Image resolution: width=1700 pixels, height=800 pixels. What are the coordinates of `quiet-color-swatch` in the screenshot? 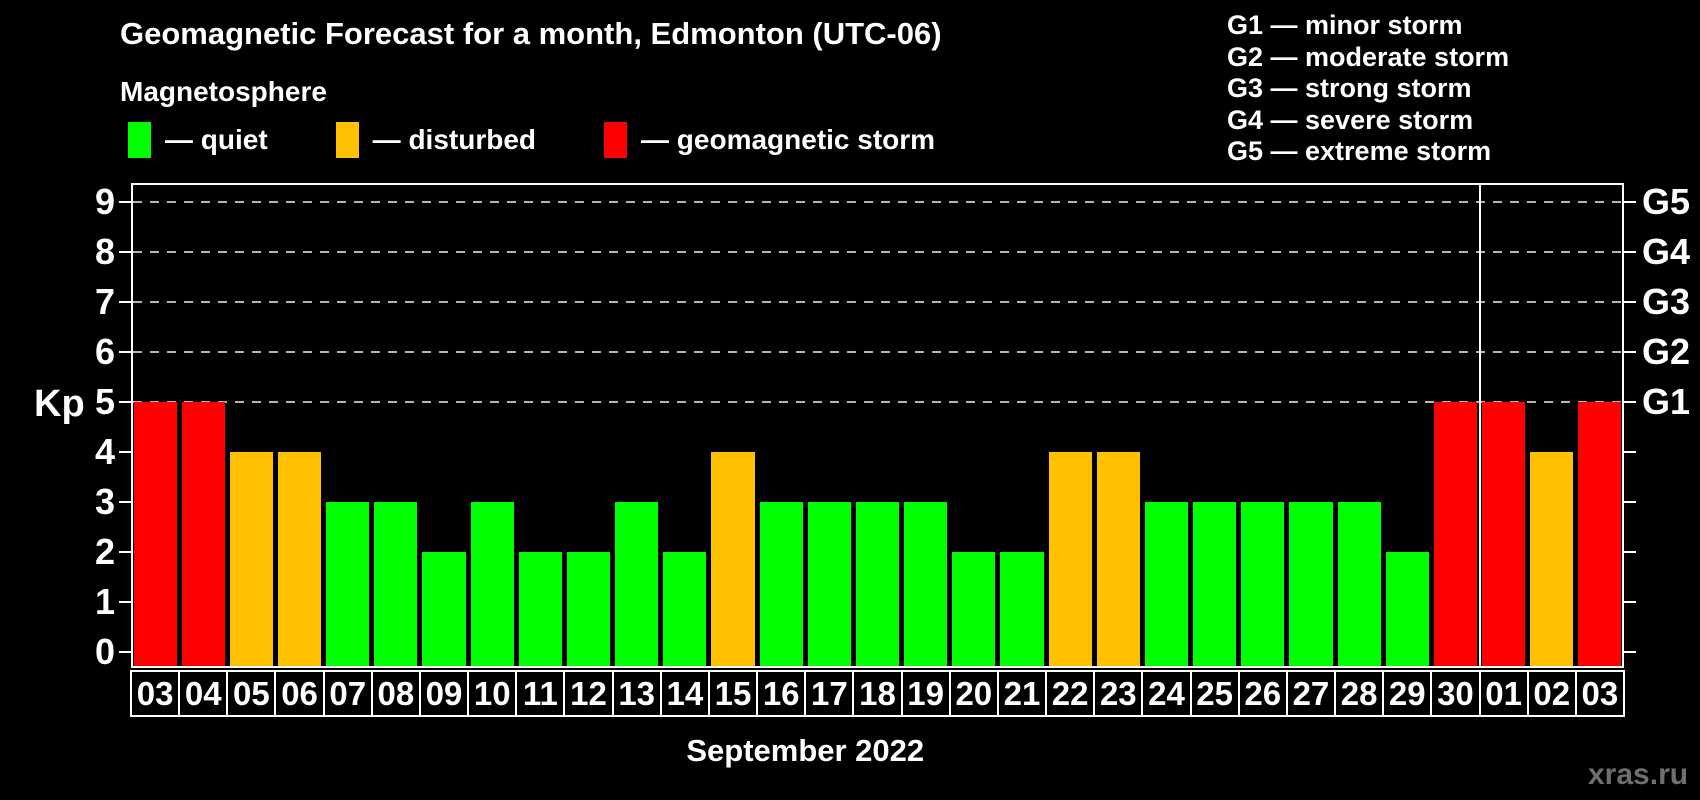 It's located at (139, 140).